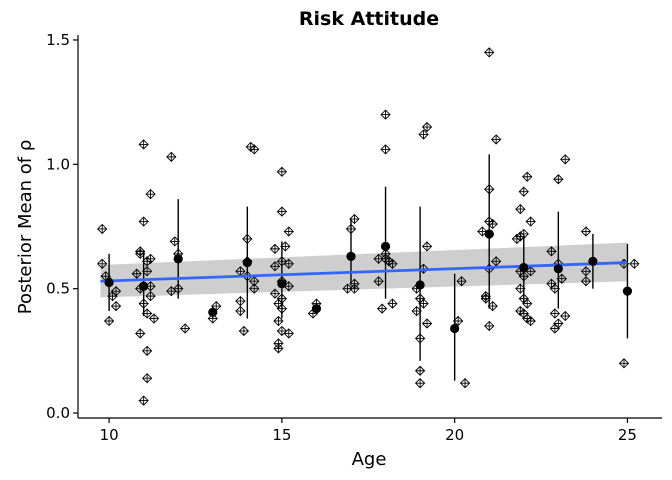  Describe the element at coordinates (109, 435) in the screenshot. I see `x-tick-label: 10` at that location.